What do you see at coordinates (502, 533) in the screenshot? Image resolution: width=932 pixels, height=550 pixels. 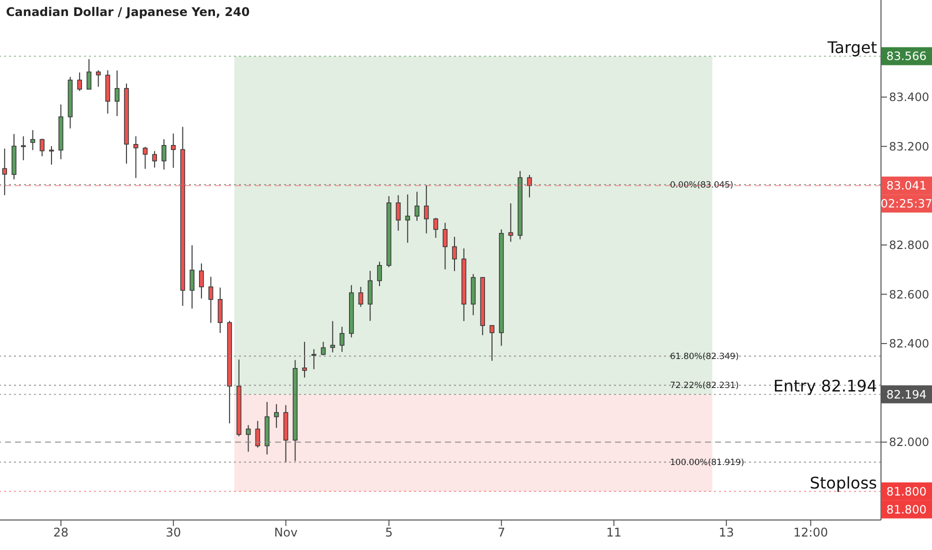 I see `x-tick-label: 7` at bounding box center [502, 533].